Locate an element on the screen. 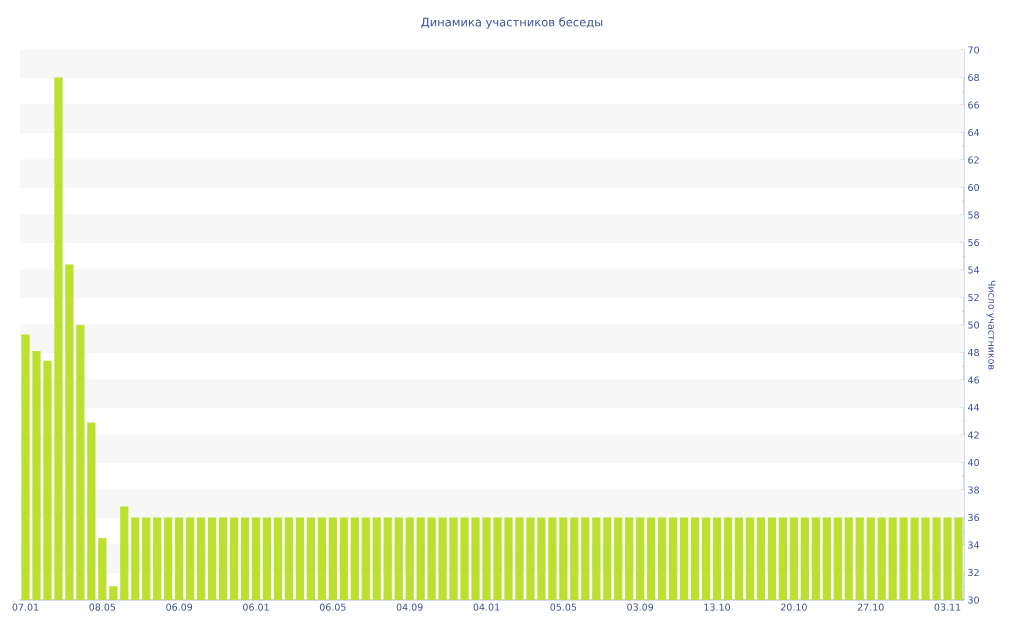 The image size is (1024, 640). x-tick-label: 27.10 is located at coordinates (870, 607).